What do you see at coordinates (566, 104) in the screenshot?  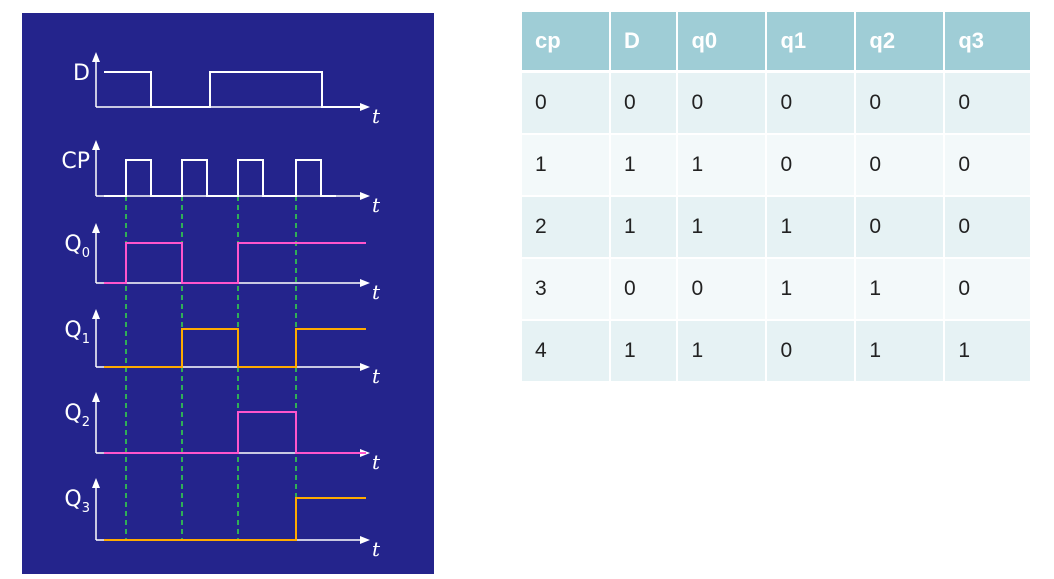 I see `table-cell-cp: 0` at bounding box center [566, 104].